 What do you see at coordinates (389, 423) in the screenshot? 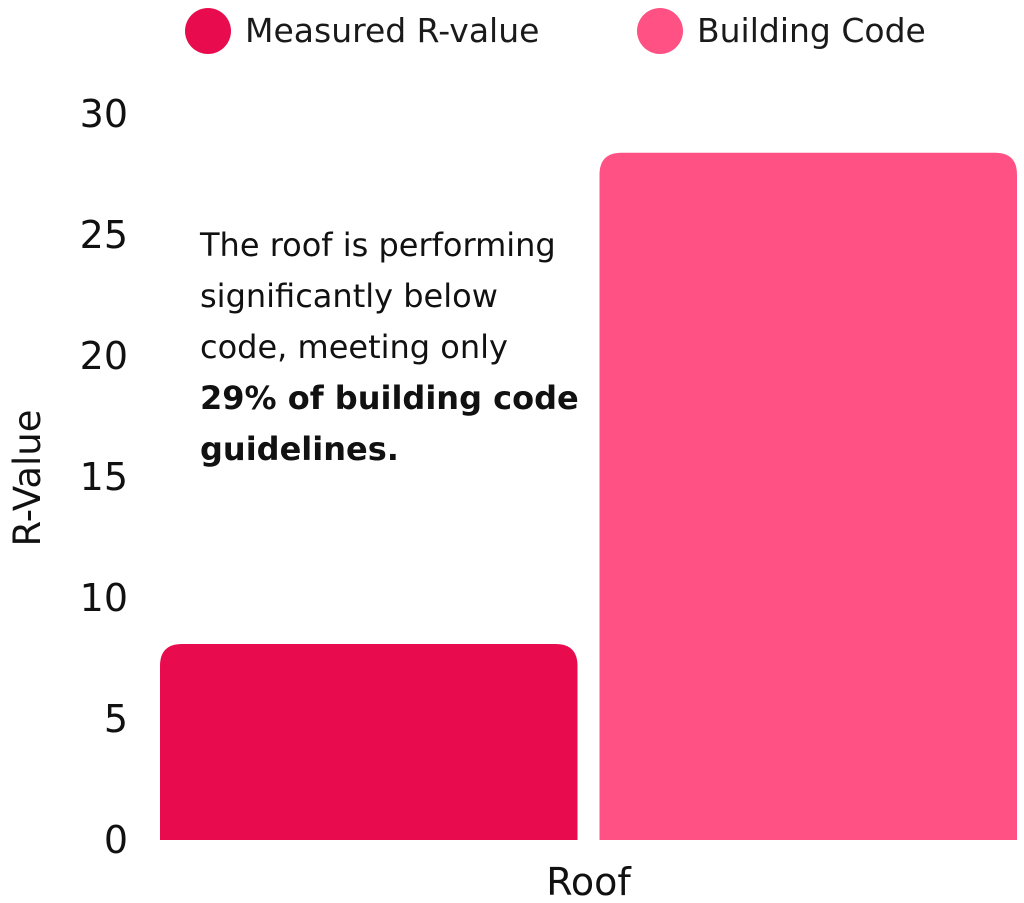
I see `annotation-highlight: 29% of building code guidelines.` at bounding box center [389, 423].